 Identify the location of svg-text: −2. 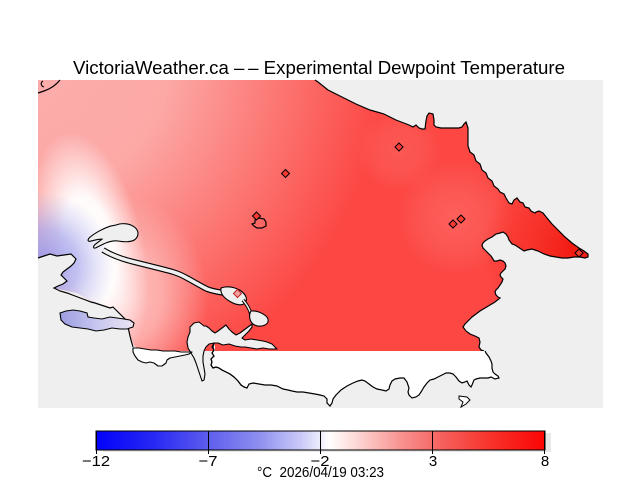
(320, 461).